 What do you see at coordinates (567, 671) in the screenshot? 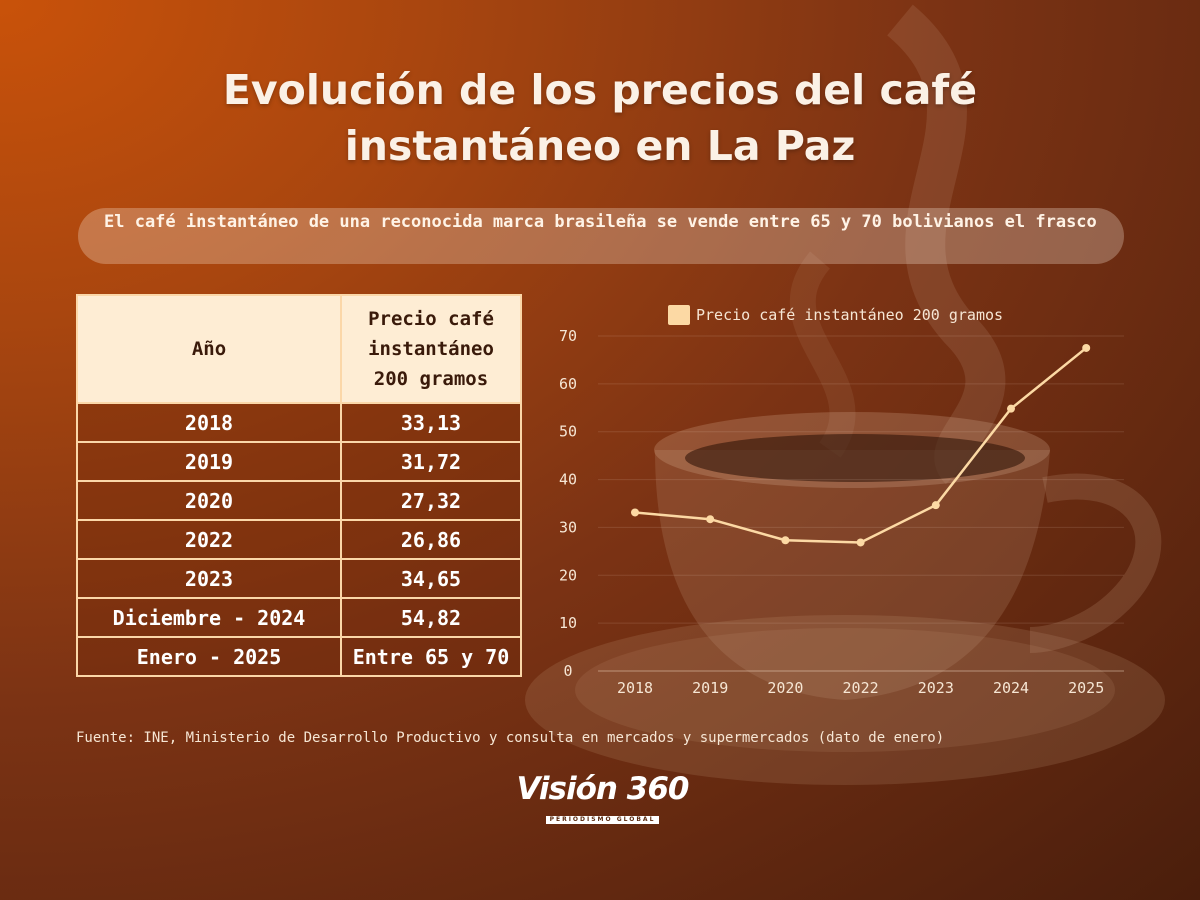
I see `y-tick-label: 0` at bounding box center [567, 671].